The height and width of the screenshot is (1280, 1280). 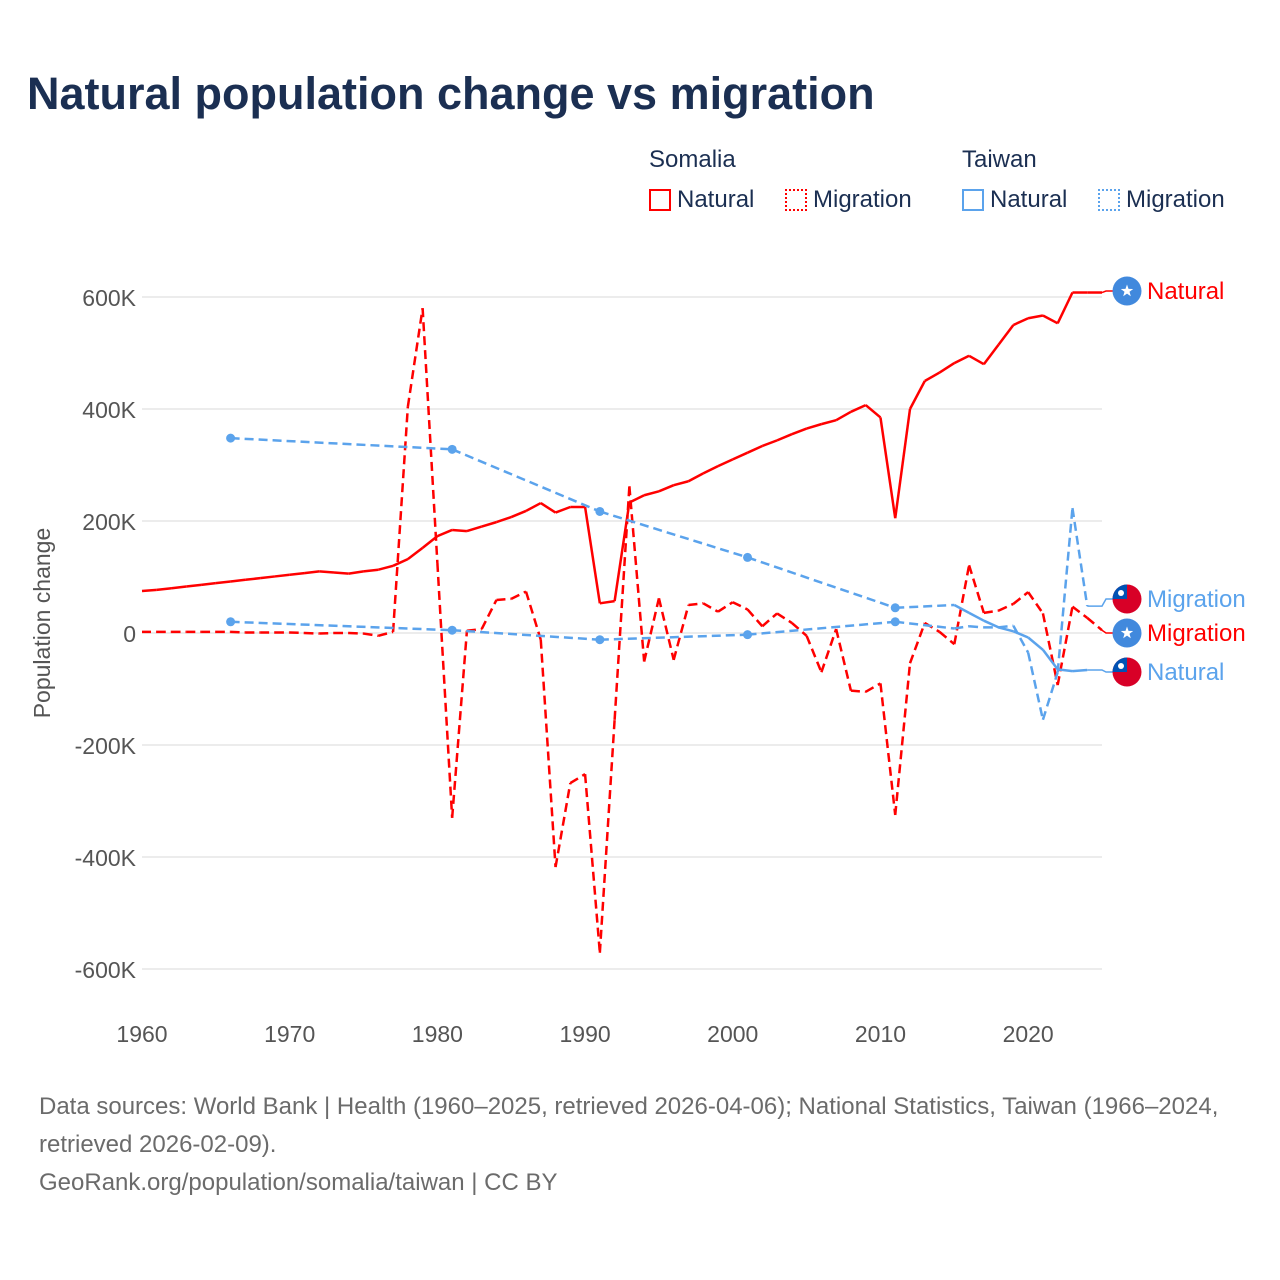 What do you see at coordinates (1109, 200) in the screenshot?
I see `legend-swatch-dotted` at bounding box center [1109, 200].